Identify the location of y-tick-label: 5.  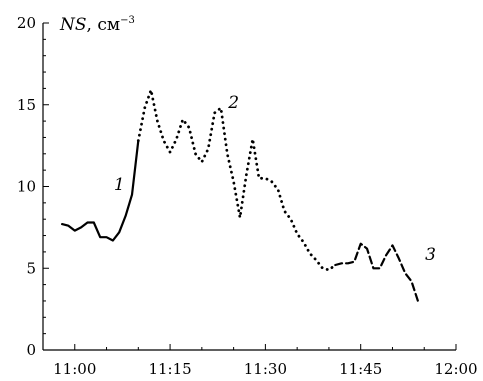
(31, 268).